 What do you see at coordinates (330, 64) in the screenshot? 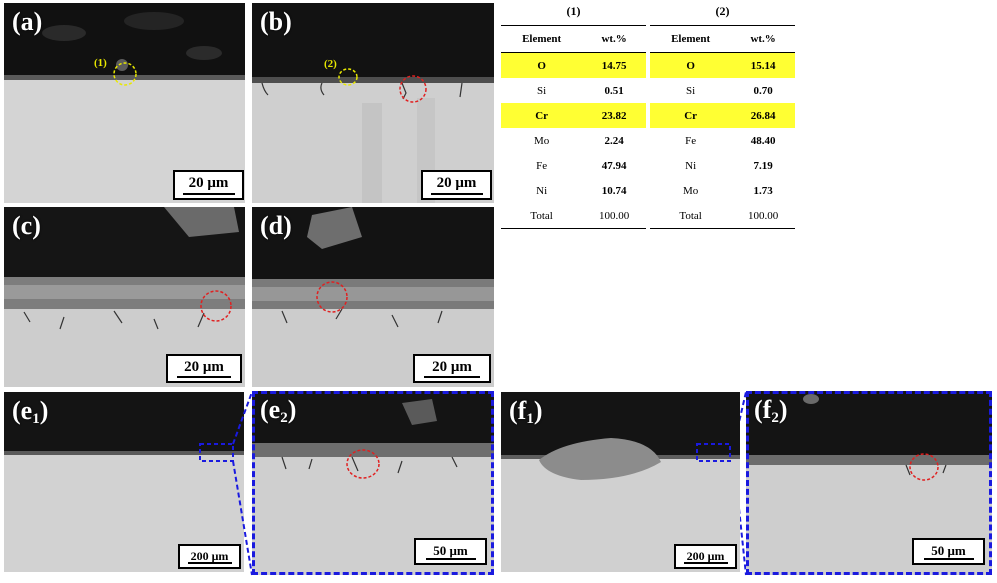
I see `marker-label-2: (2)` at bounding box center [330, 64].